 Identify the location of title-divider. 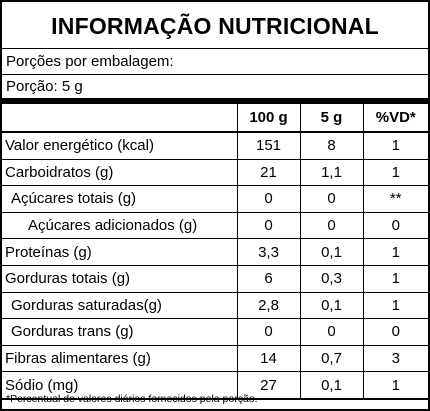
(215, 48).